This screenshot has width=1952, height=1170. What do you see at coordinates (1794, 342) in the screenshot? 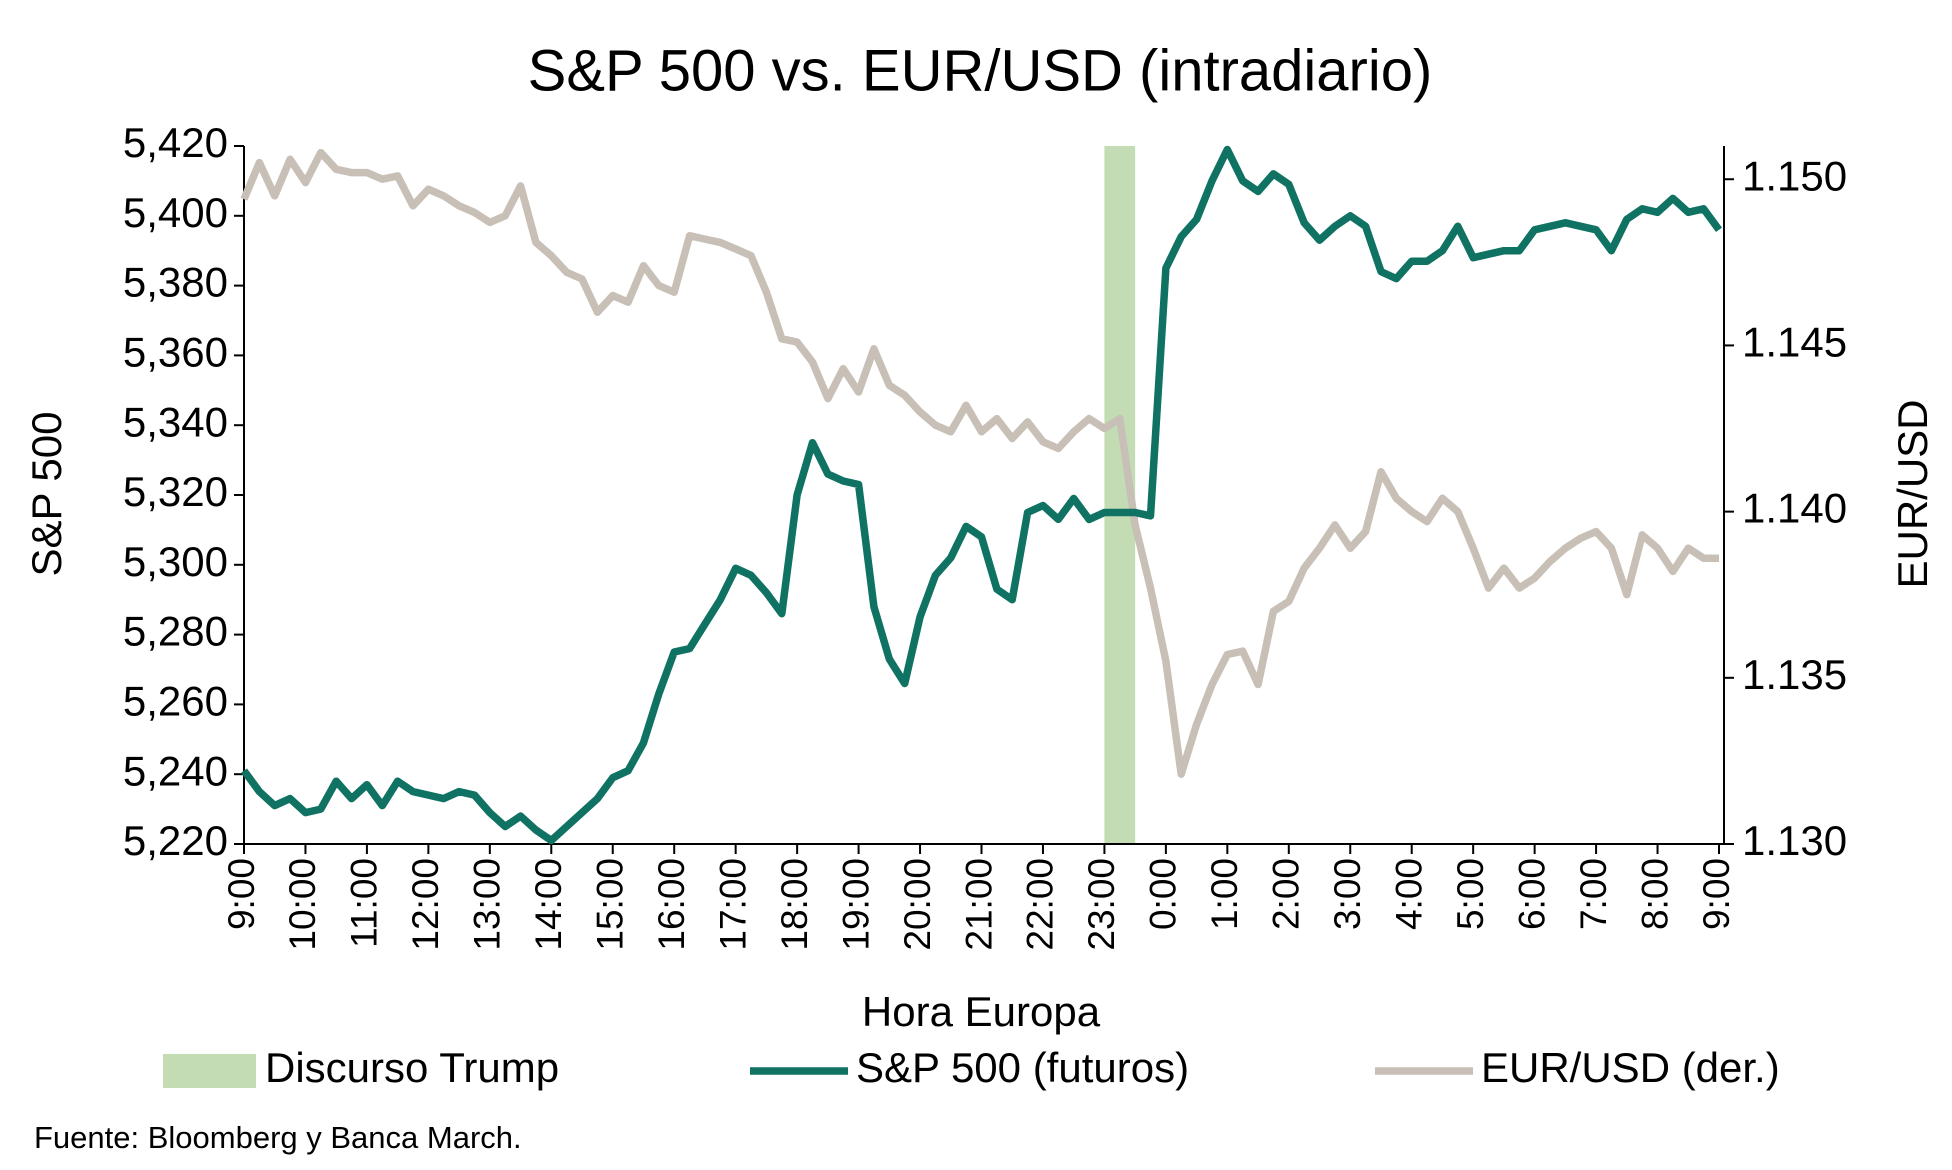
I see `y2-tick-label: 1.145` at bounding box center [1794, 342].